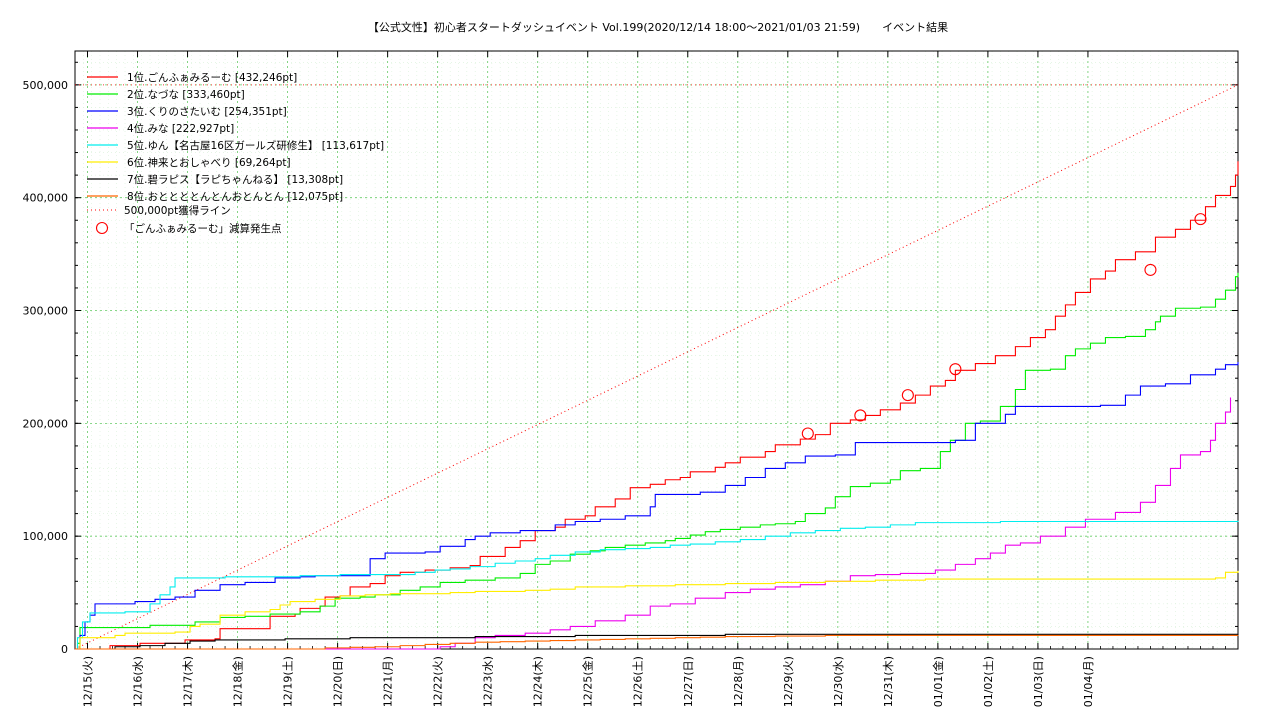 The height and width of the screenshot is (720, 1280). I want to click on x-tick-label: 12/22(火), so click(438, 681).